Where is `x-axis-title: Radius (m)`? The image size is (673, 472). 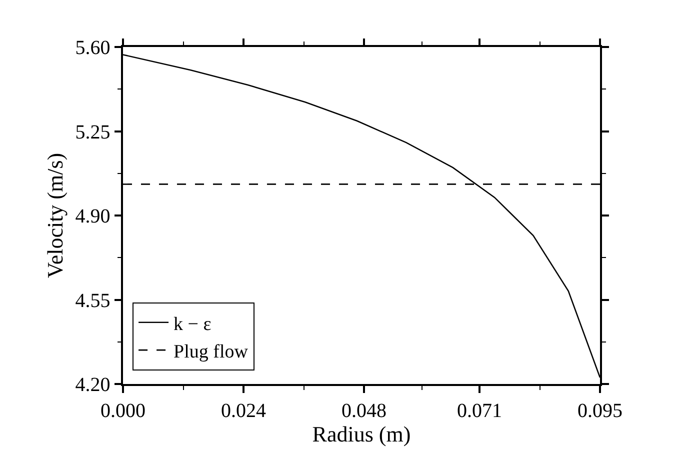 x-axis-title: Radius (m) is located at coordinates (361, 434).